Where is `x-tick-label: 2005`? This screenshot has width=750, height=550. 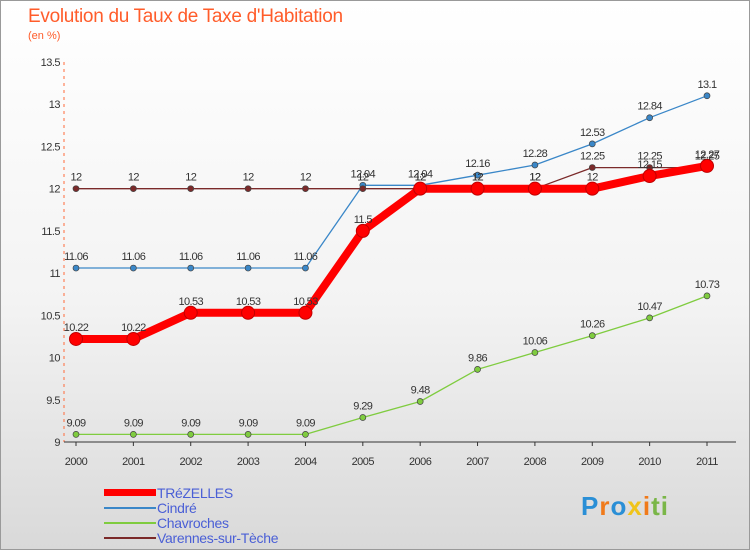
x-tick-label: 2005 is located at coordinates (363, 462).